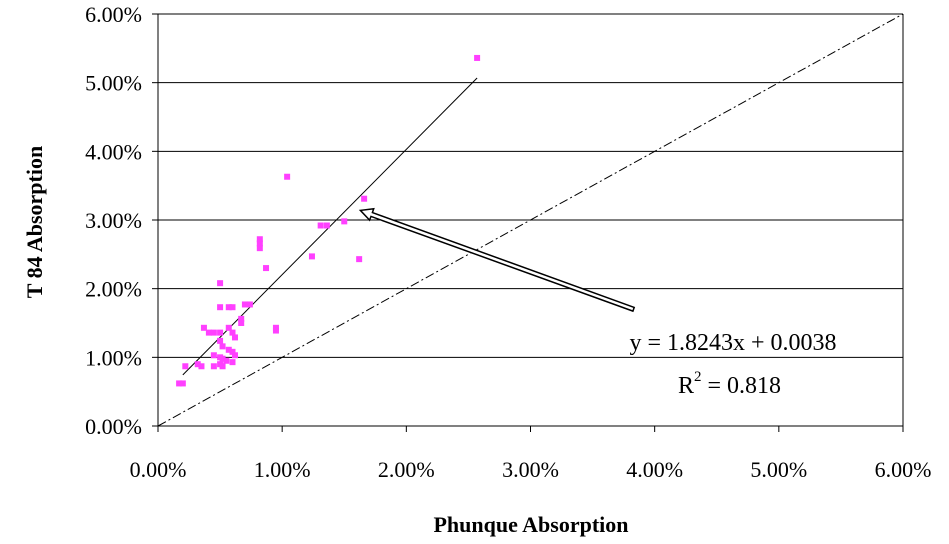 The width and height of the screenshot is (949, 544). What do you see at coordinates (903, 469) in the screenshot?
I see `x-tick-label: 6.00%` at bounding box center [903, 469].